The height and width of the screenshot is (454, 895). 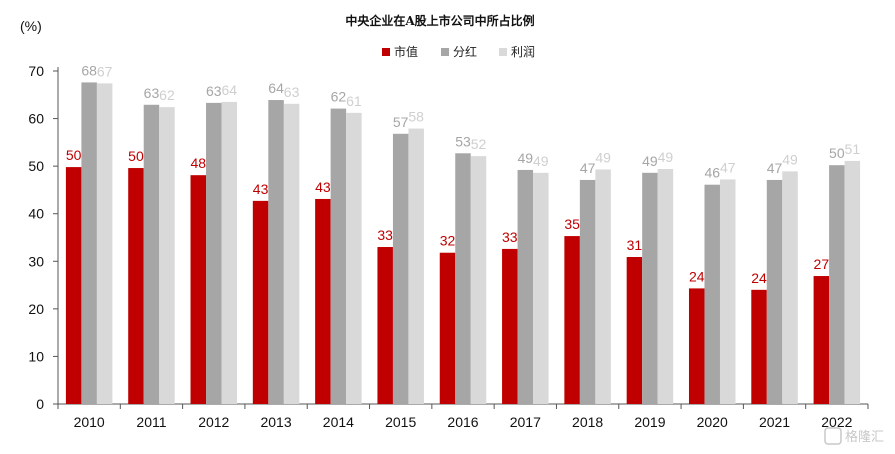 What do you see at coordinates (572, 224) in the screenshot?
I see `data-label: 35` at bounding box center [572, 224].